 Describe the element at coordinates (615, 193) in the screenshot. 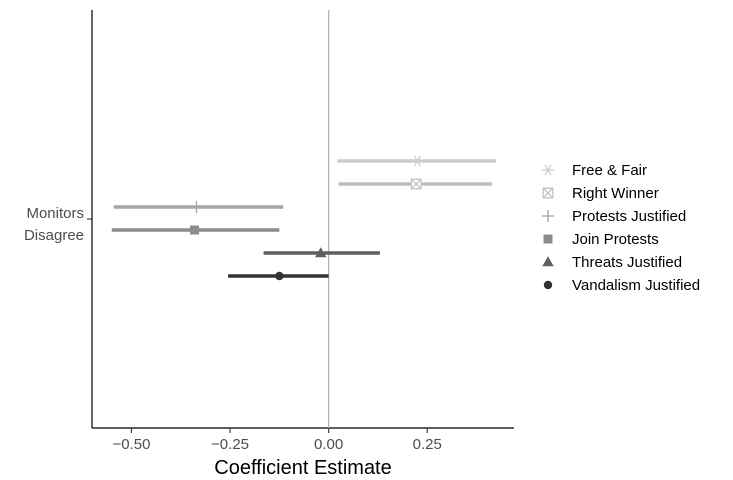

I see `legend-label: Right Winner` at that location.